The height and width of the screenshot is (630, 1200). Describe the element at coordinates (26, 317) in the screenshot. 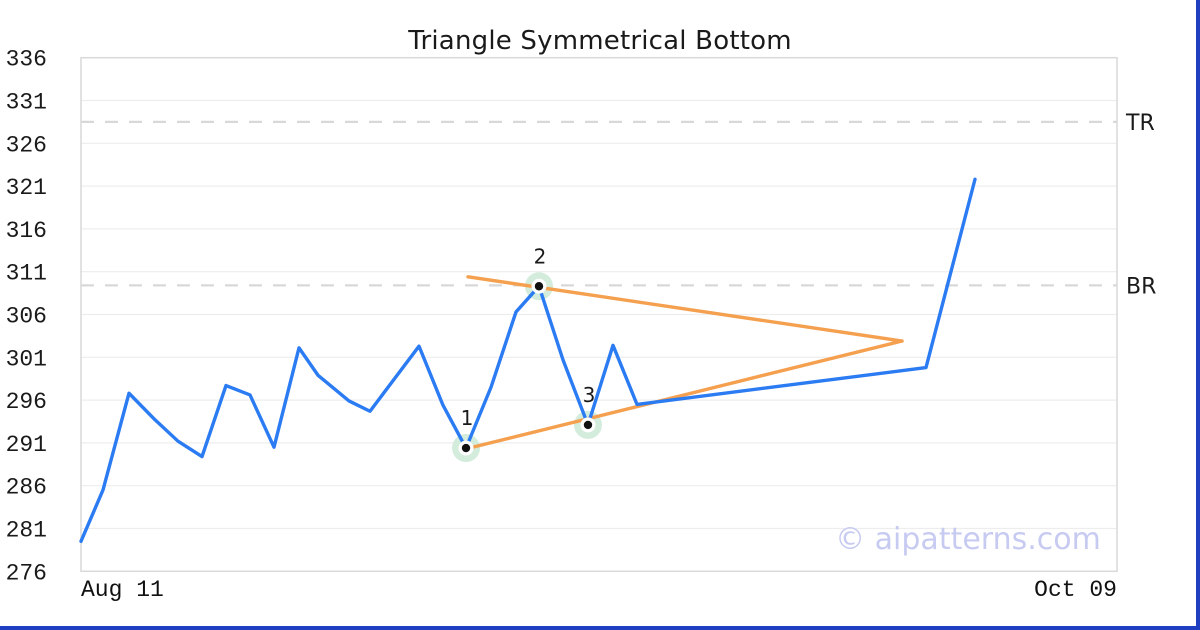

I see `y-tick-label: 306` at that location.